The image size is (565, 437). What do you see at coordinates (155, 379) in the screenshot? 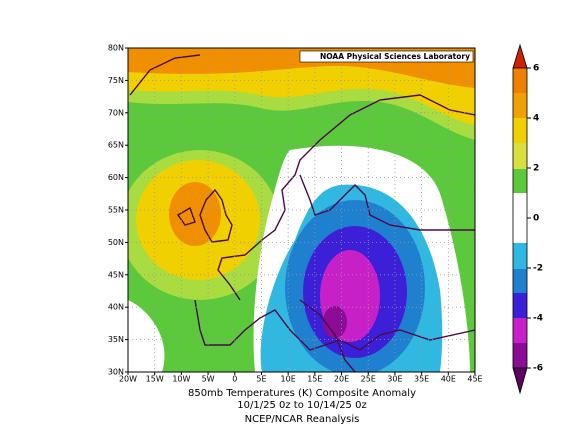
I see `lon-label: 15W` at bounding box center [155, 379].